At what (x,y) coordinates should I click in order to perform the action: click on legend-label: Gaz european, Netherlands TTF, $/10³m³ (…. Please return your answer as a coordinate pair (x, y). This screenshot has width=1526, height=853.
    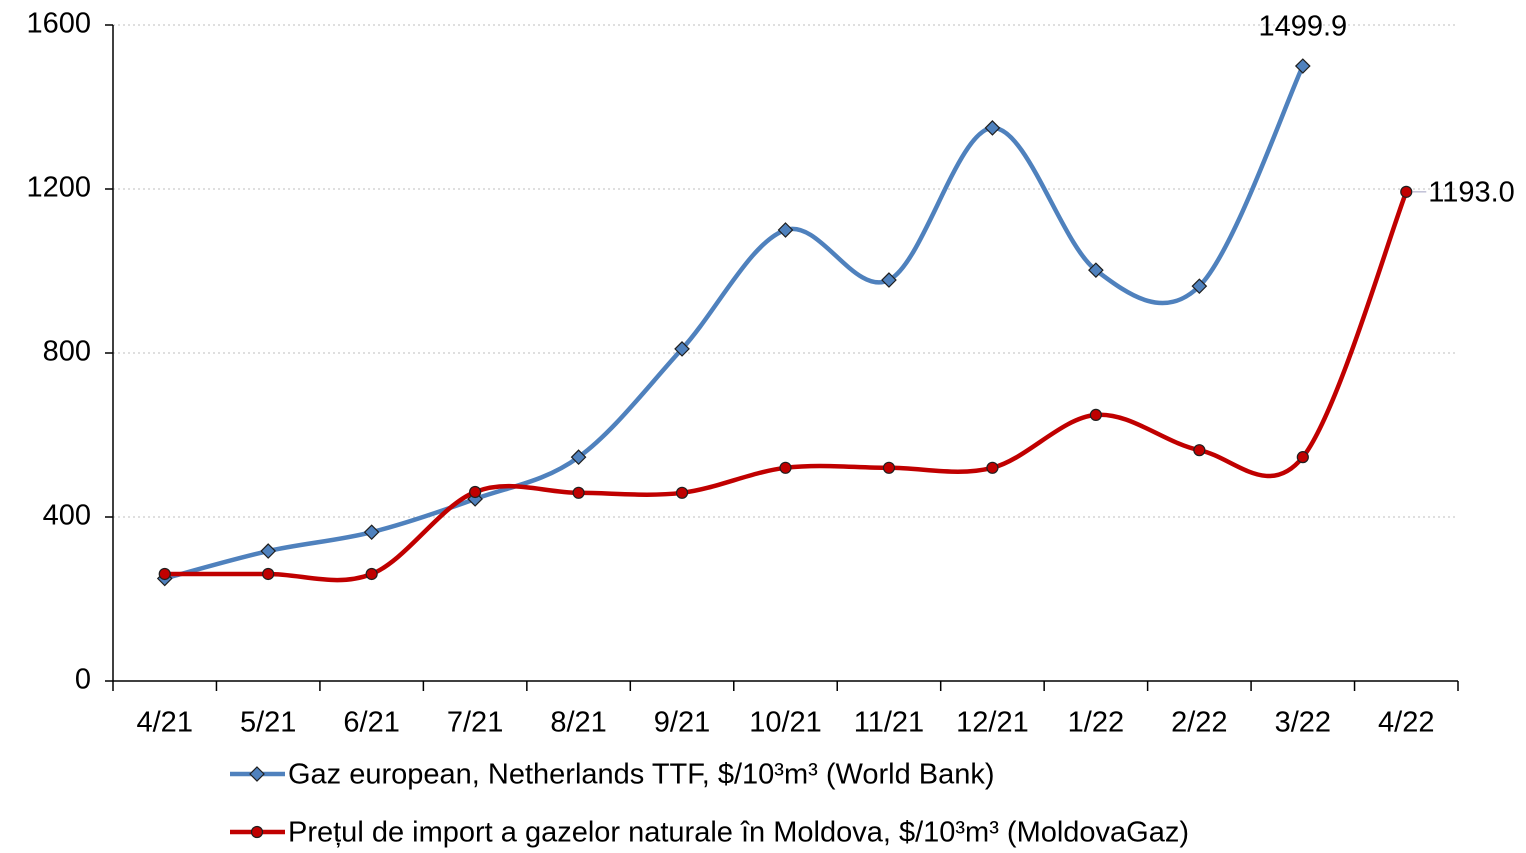
    Looking at the image, I should click on (641, 775).